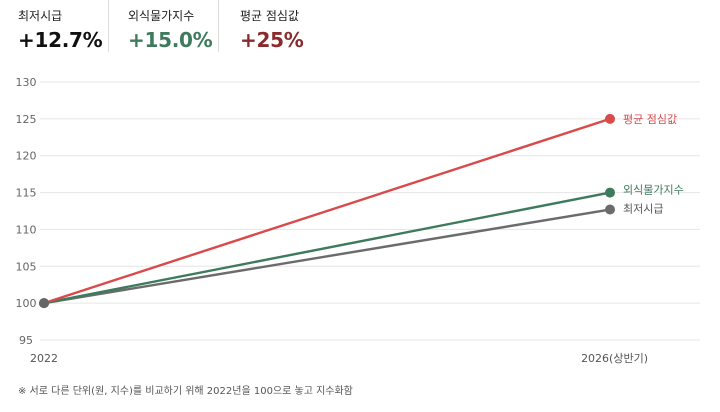  What do you see at coordinates (161, 16) in the screenshot?
I see `kpi-label: 외식물가지수` at bounding box center [161, 16].